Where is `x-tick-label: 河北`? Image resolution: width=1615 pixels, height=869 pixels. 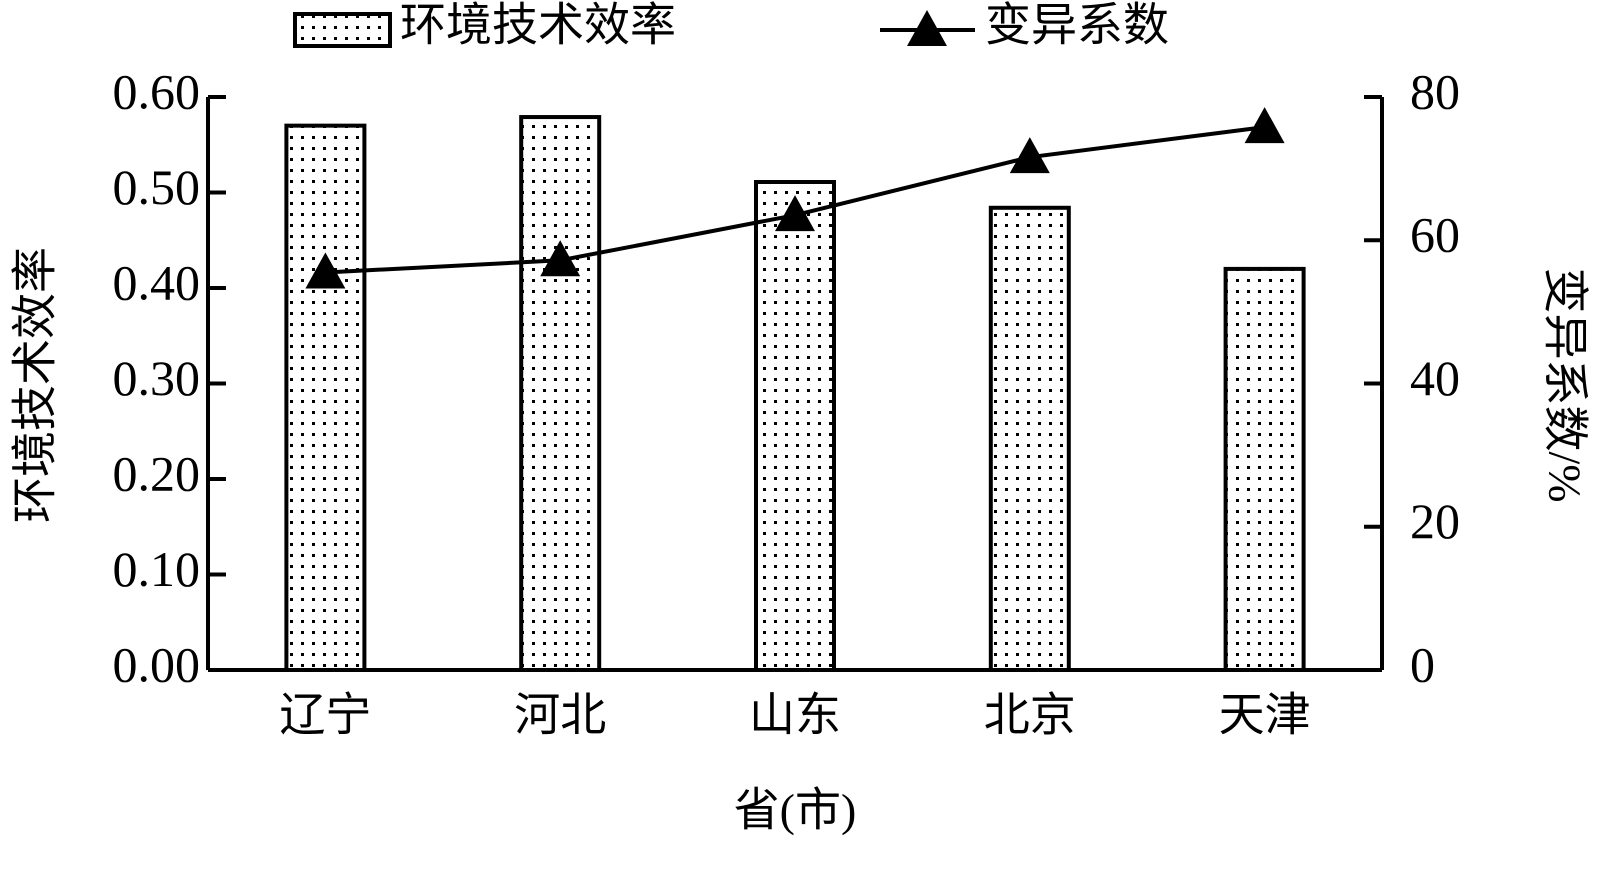 x-tick-label: 河北 is located at coordinates (560, 715).